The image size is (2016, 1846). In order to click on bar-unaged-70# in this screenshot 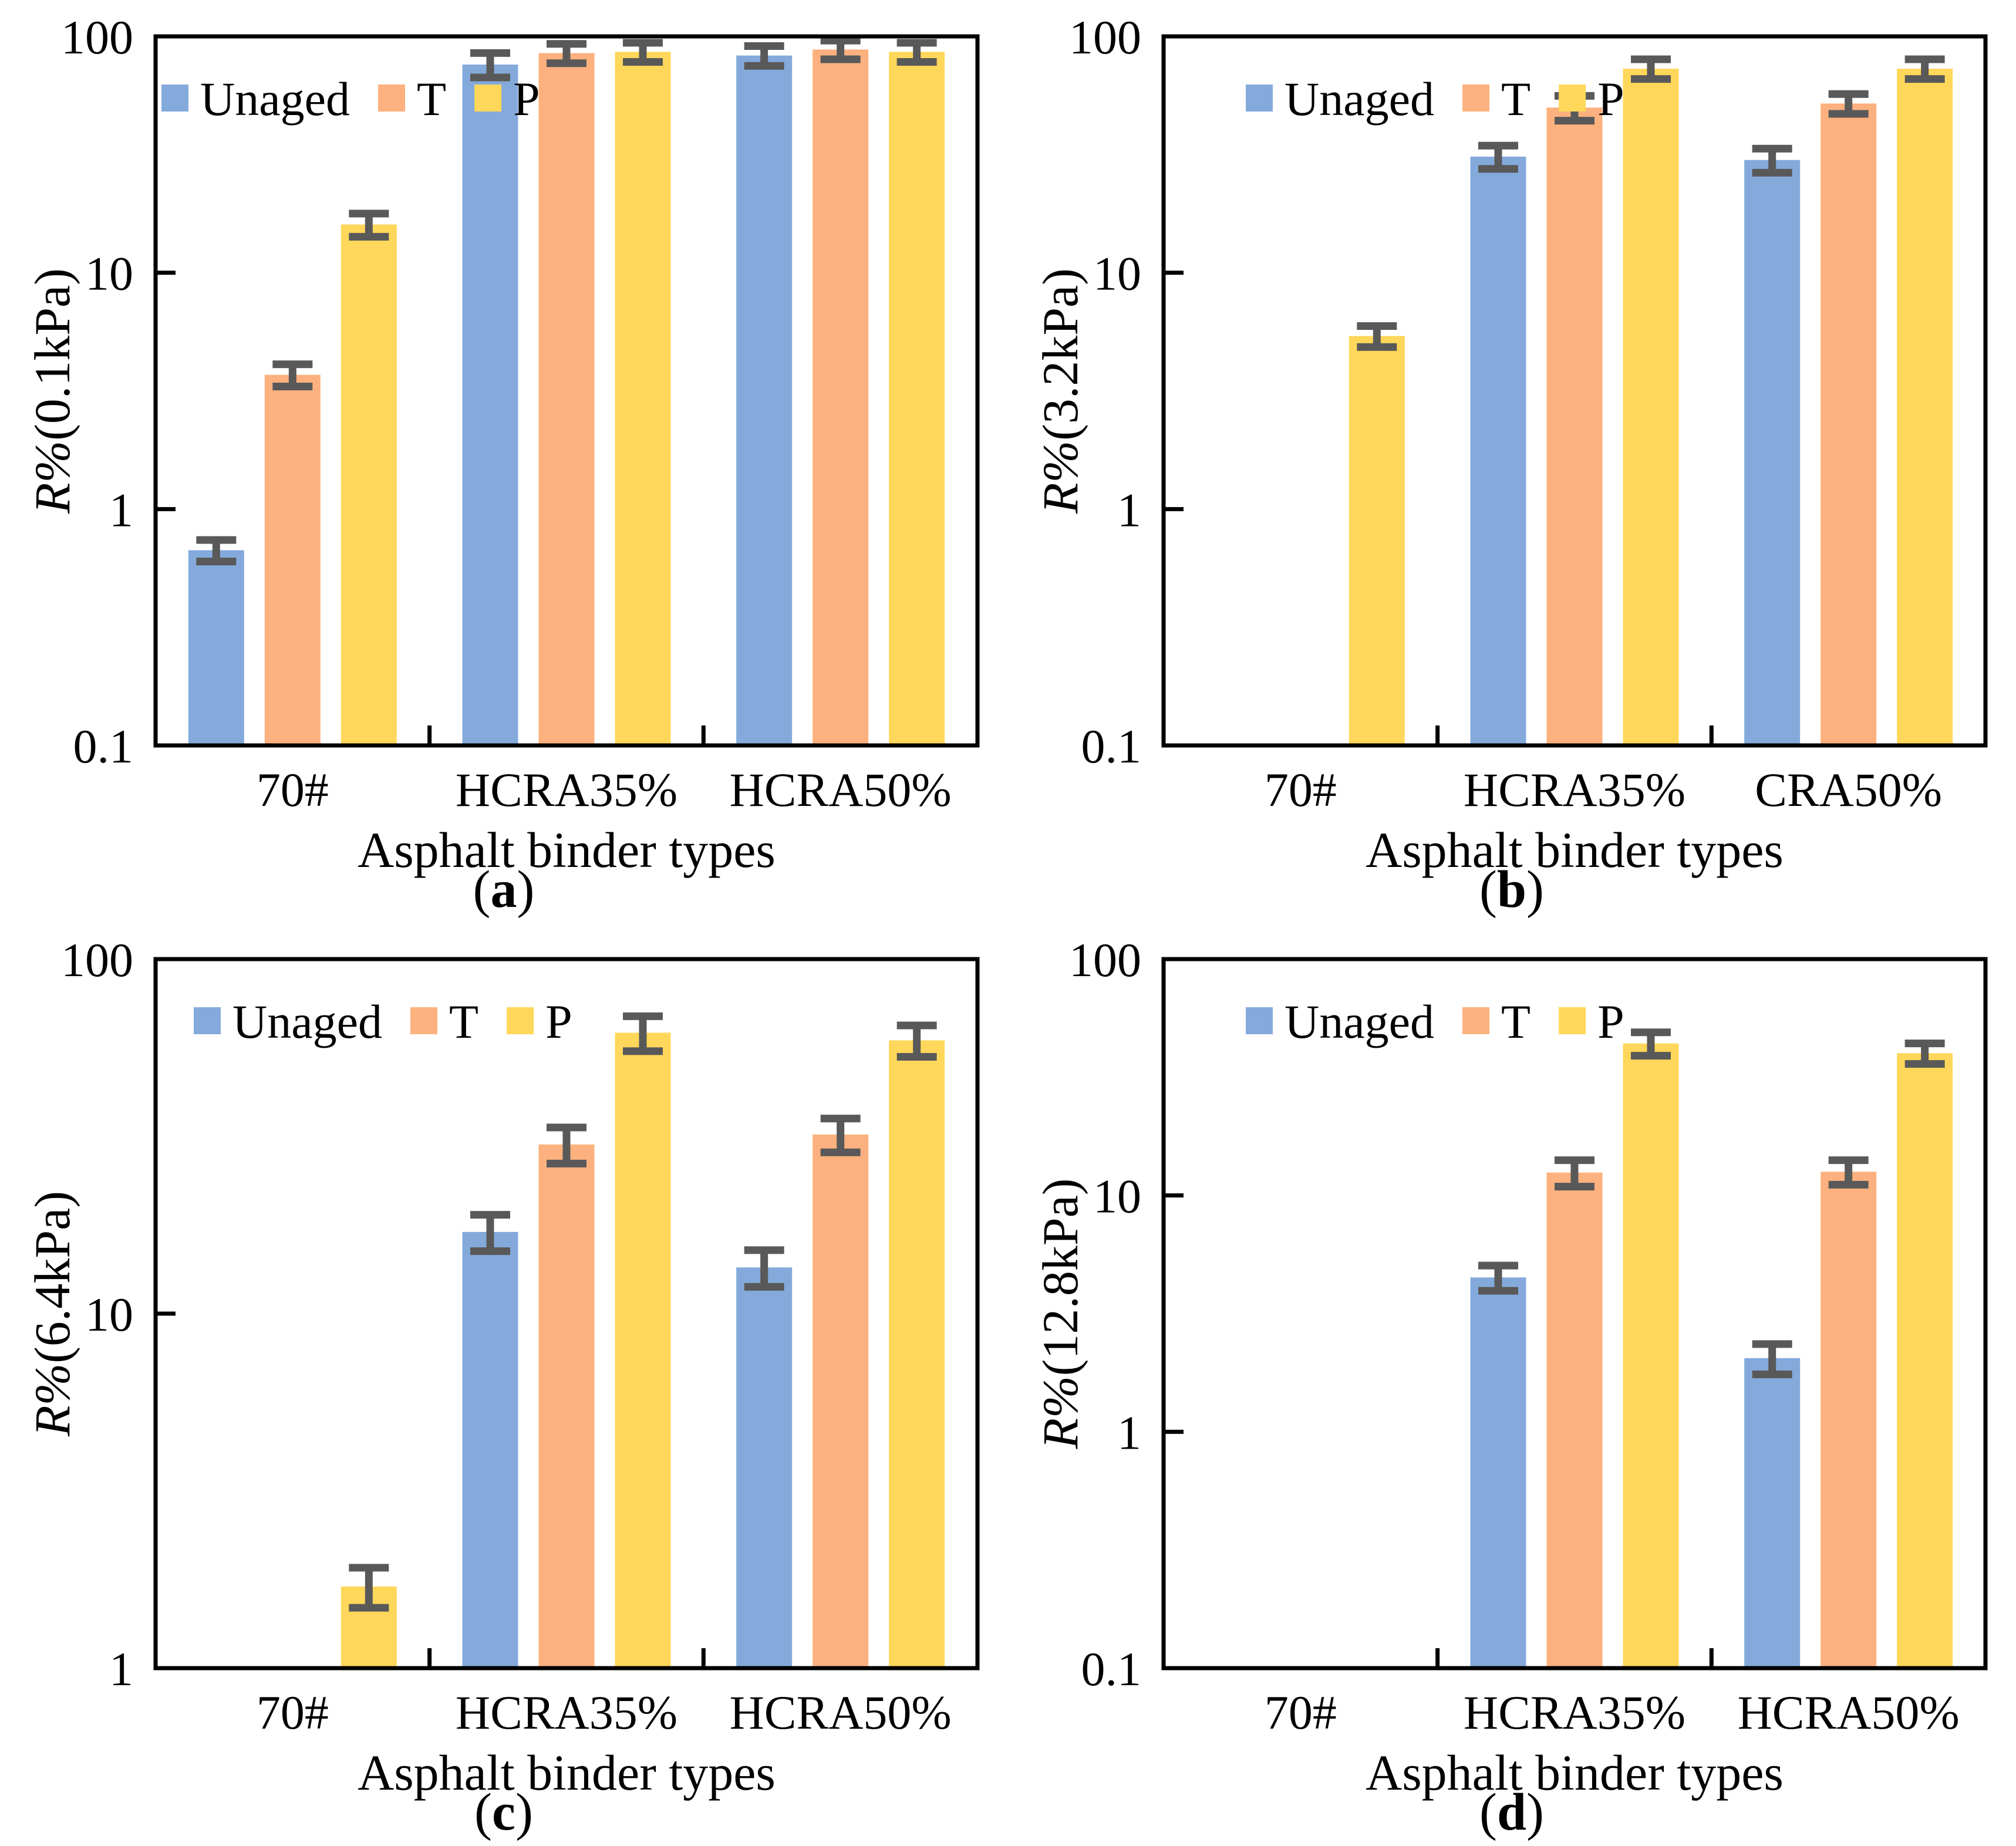, I will do `click(216, 648)`.